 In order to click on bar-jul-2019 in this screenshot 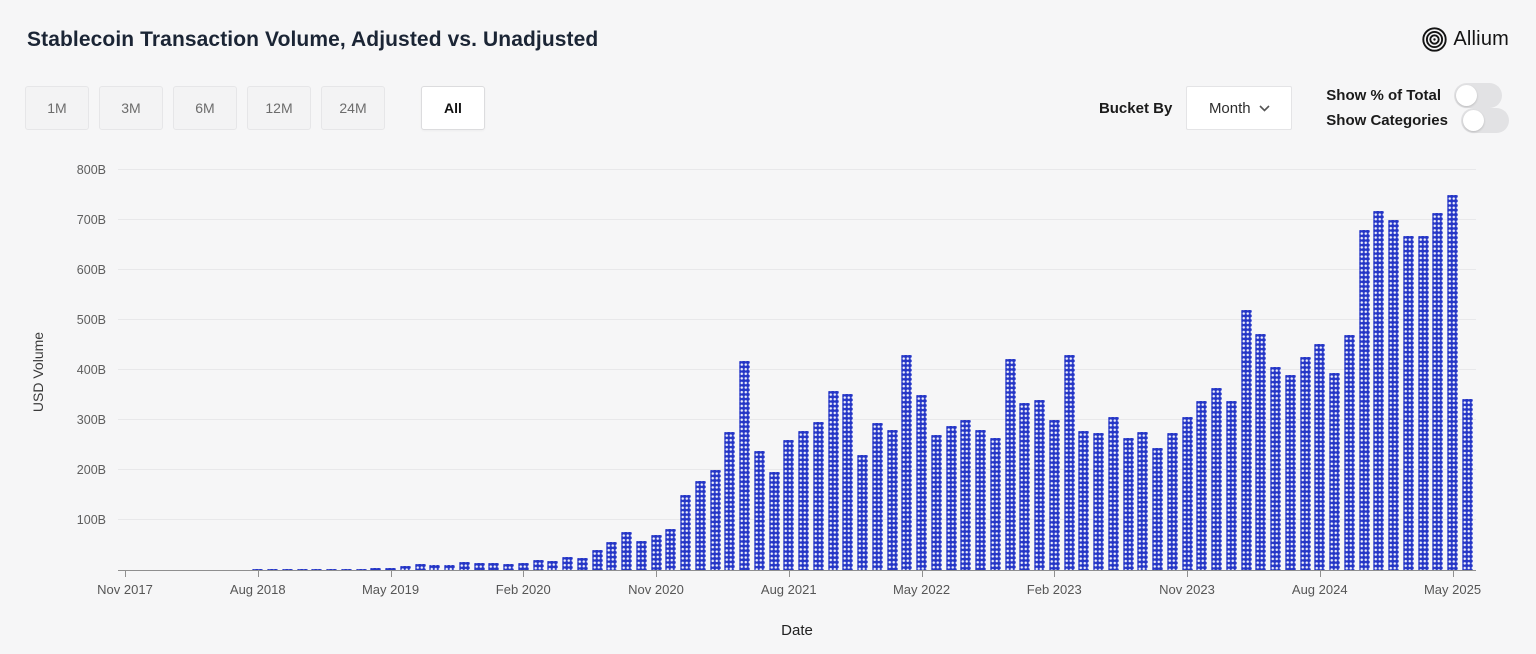, I will do `click(420, 566)`.